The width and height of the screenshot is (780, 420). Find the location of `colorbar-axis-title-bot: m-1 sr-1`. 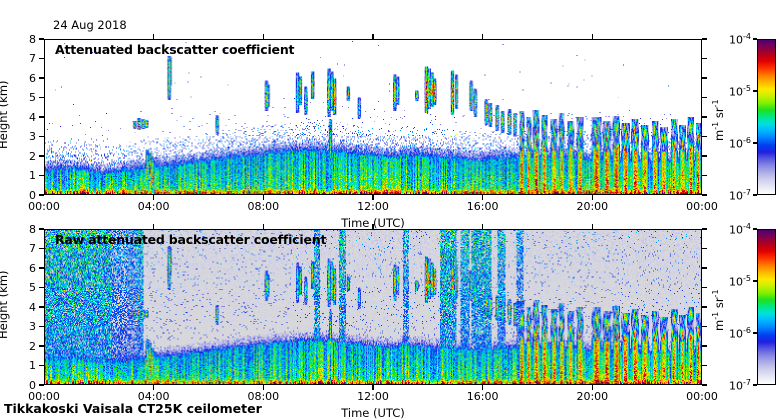

colorbar-axis-title-bot: m-1 sr-1 is located at coordinates (718, 310).